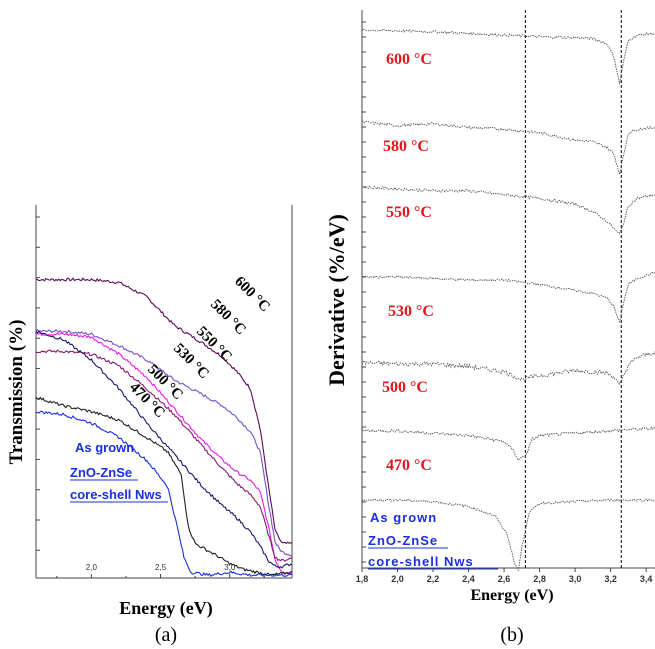 Image resolution: width=655 pixels, height=649 pixels. What do you see at coordinates (408, 262) in the screenshot?
I see `panel-b-series-labels: 600 °C 580 °C 550 °C 530 °C 500 °C 470 °C` at bounding box center [408, 262].